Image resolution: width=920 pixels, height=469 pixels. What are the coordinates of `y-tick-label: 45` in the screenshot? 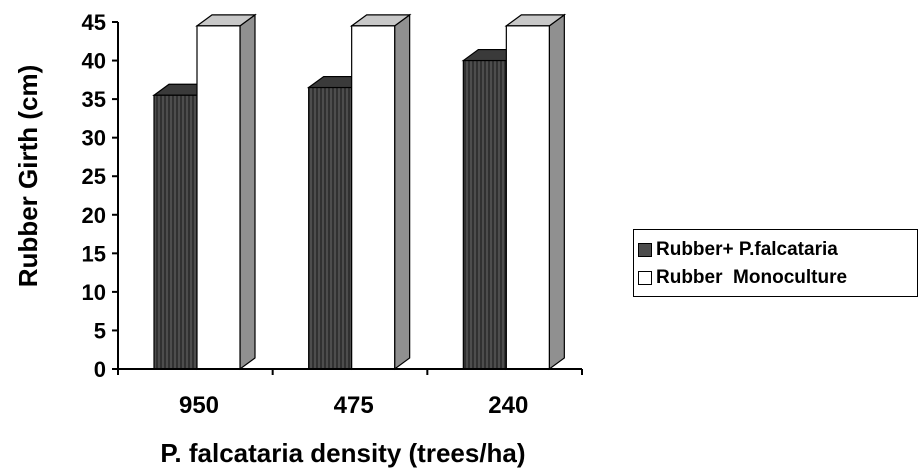 It's located at (94, 22).